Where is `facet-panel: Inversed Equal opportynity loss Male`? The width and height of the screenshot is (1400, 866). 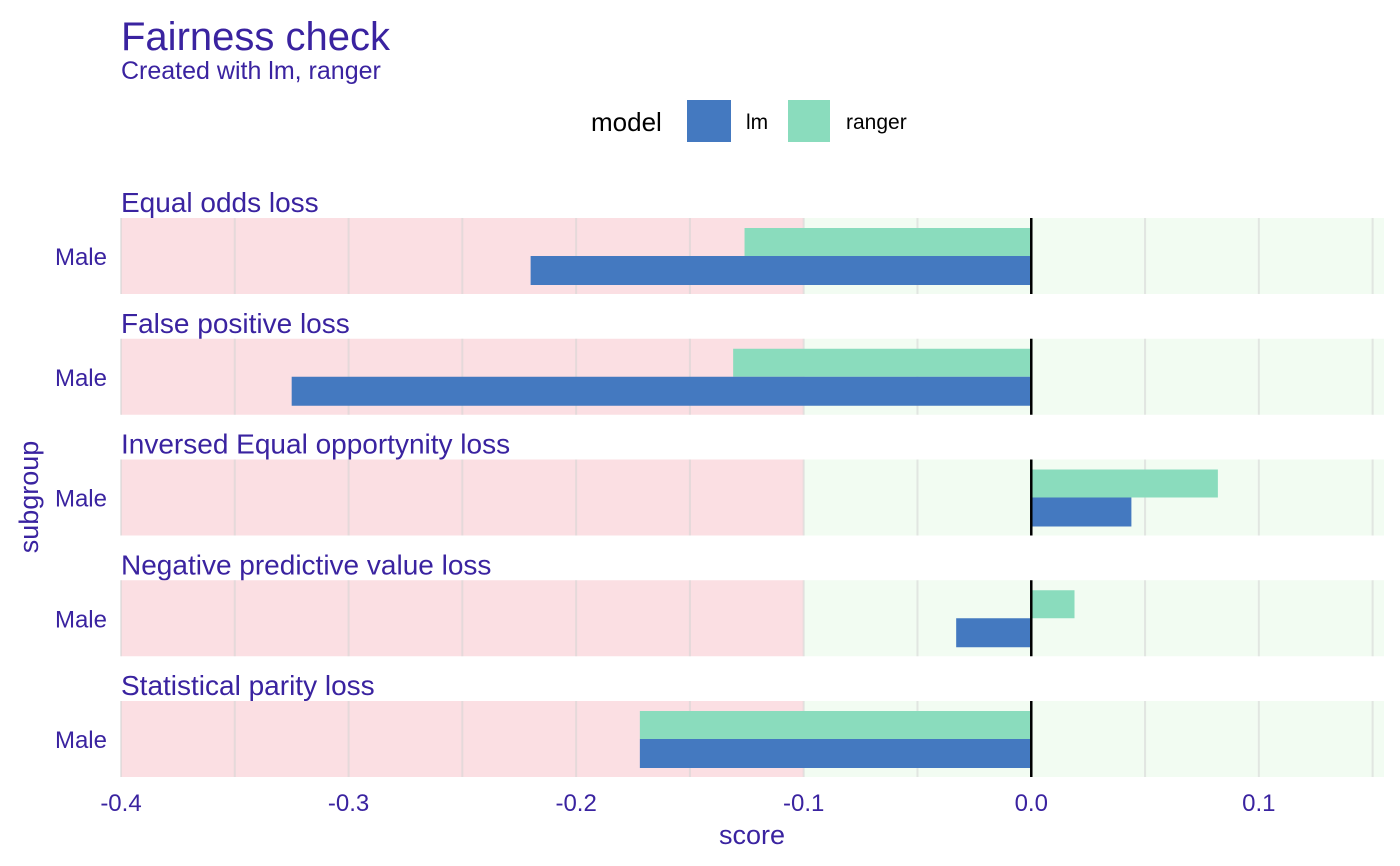
facet-panel: Inversed Equal opportynity loss Male is located at coordinates (719, 482).